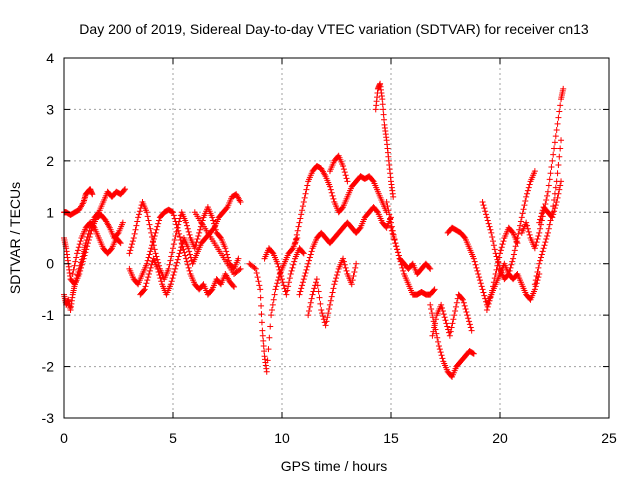 This screenshot has width=640, height=480. I want to click on y-tick-label: -2, so click(48, 367).